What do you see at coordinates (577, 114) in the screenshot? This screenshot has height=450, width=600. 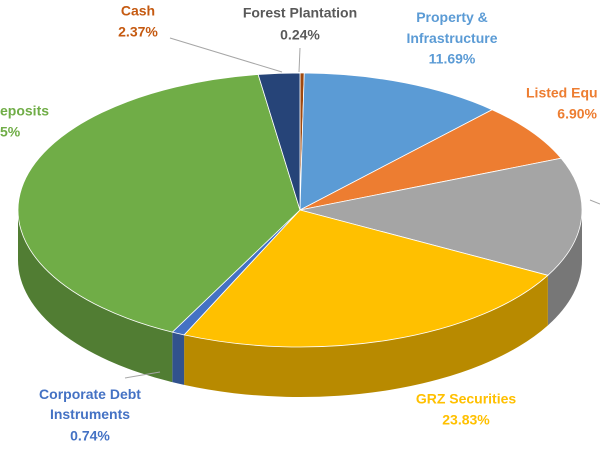 I see `value-label: 6.90%` at bounding box center [577, 114].